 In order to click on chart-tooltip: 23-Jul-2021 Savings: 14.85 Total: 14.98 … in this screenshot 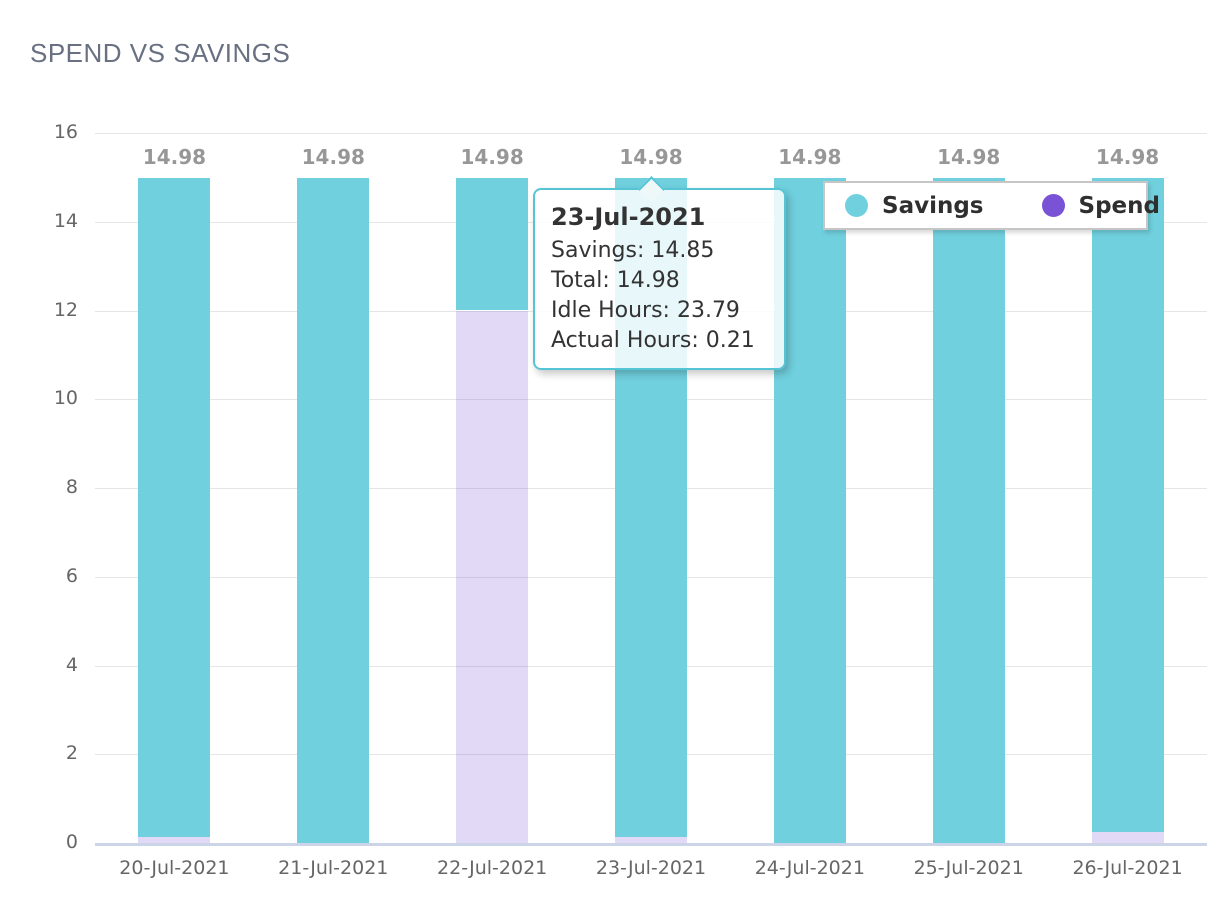, I will do `click(659, 273)`.